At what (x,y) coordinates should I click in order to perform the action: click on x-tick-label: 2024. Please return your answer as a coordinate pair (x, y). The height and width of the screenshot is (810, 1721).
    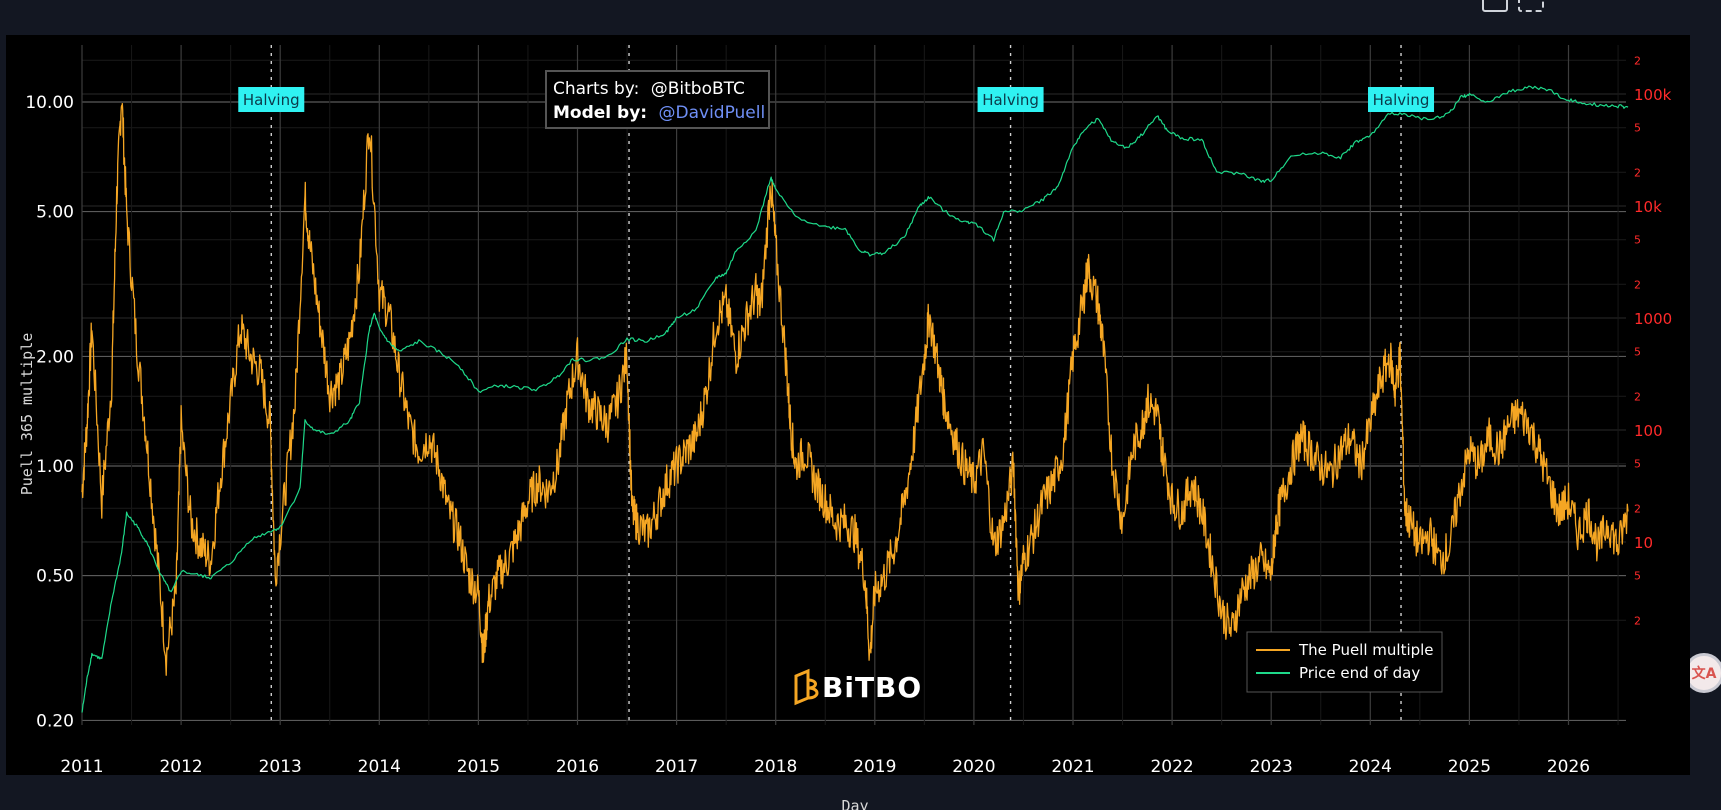
    Looking at the image, I should click on (1370, 767).